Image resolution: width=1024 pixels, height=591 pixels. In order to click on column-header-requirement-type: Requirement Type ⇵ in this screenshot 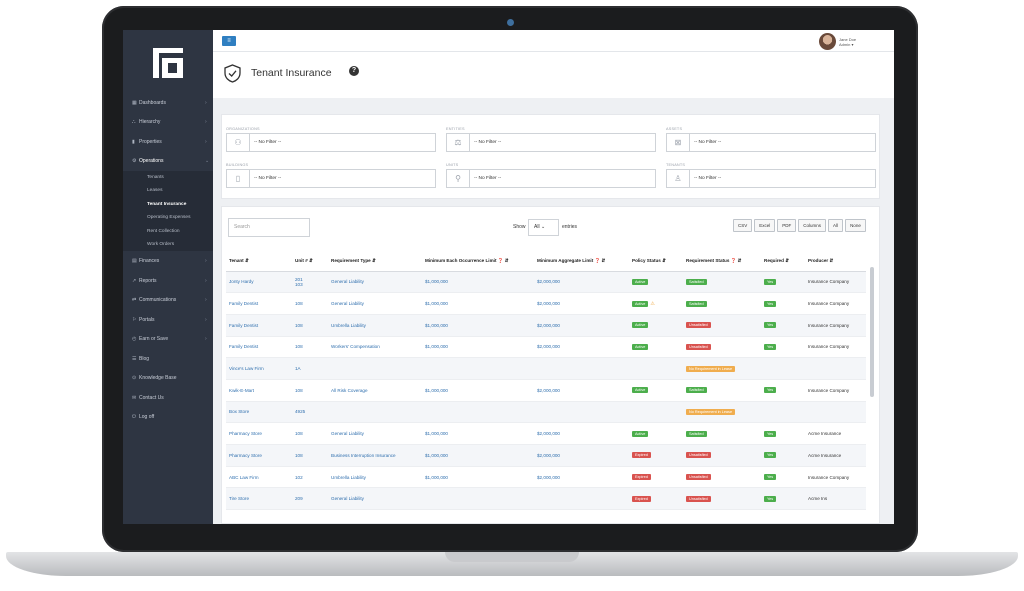, I will do `click(375, 262)`.